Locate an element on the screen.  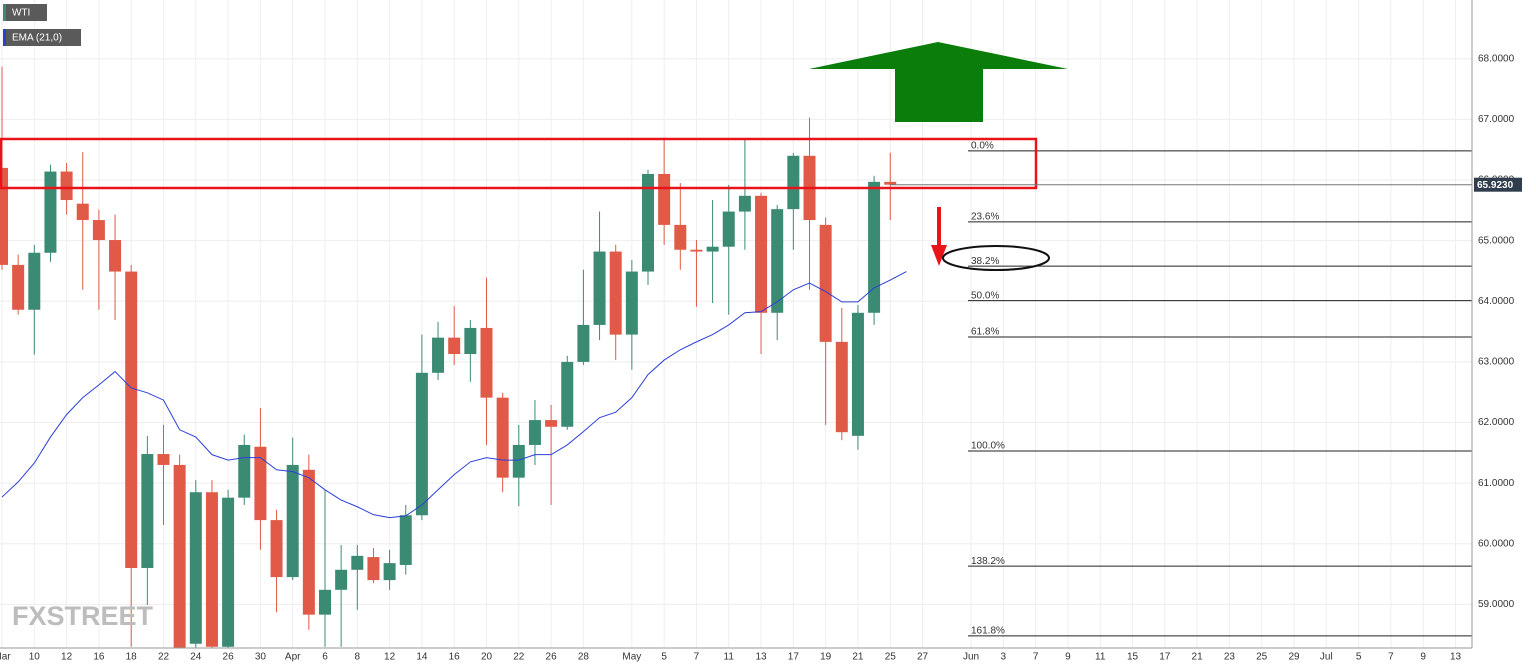
x-tick-label: 20 is located at coordinates (487, 657).